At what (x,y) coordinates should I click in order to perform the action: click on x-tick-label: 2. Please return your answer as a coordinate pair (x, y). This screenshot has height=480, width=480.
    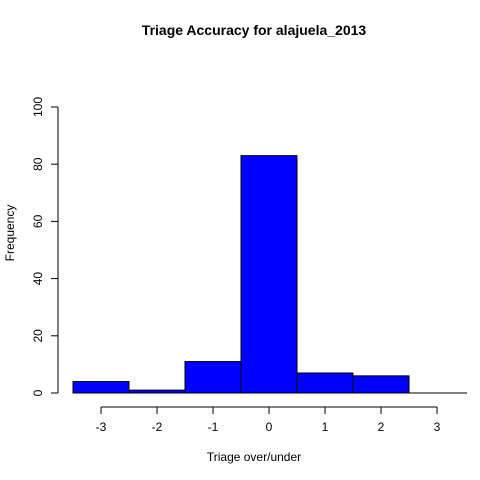
    Looking at the image, I should click on (381, 427).